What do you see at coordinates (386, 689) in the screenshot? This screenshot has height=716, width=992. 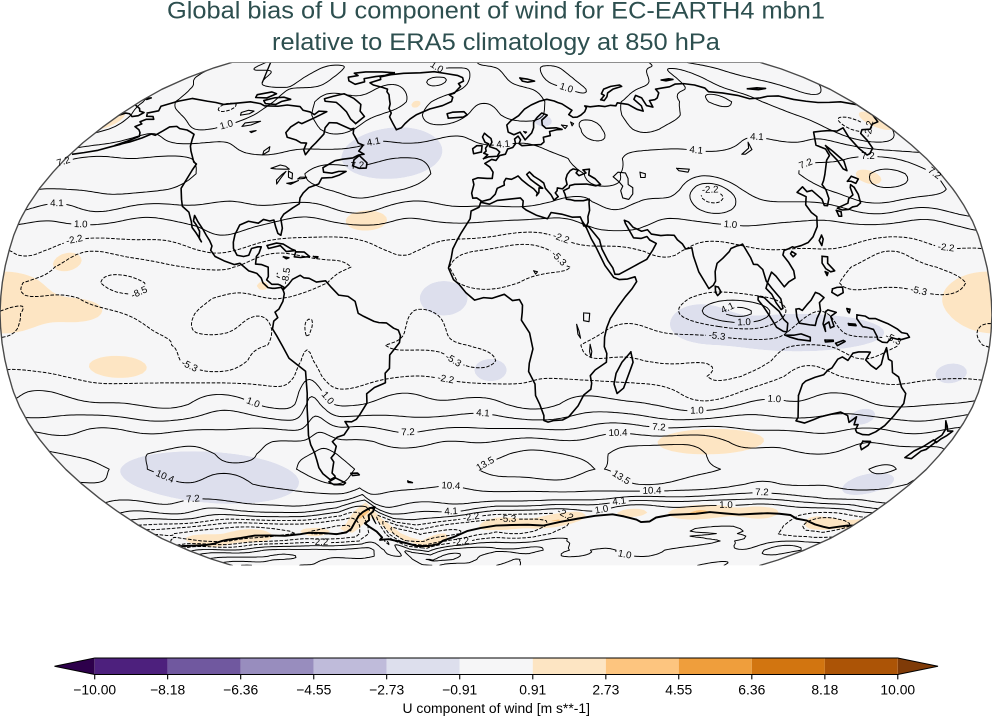 I see `svg-text: −2.73` at bounding box center [386, 689].